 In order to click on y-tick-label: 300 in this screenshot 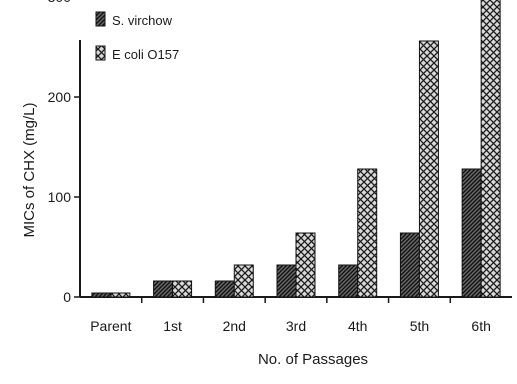, I will do `click(60, 2)`.